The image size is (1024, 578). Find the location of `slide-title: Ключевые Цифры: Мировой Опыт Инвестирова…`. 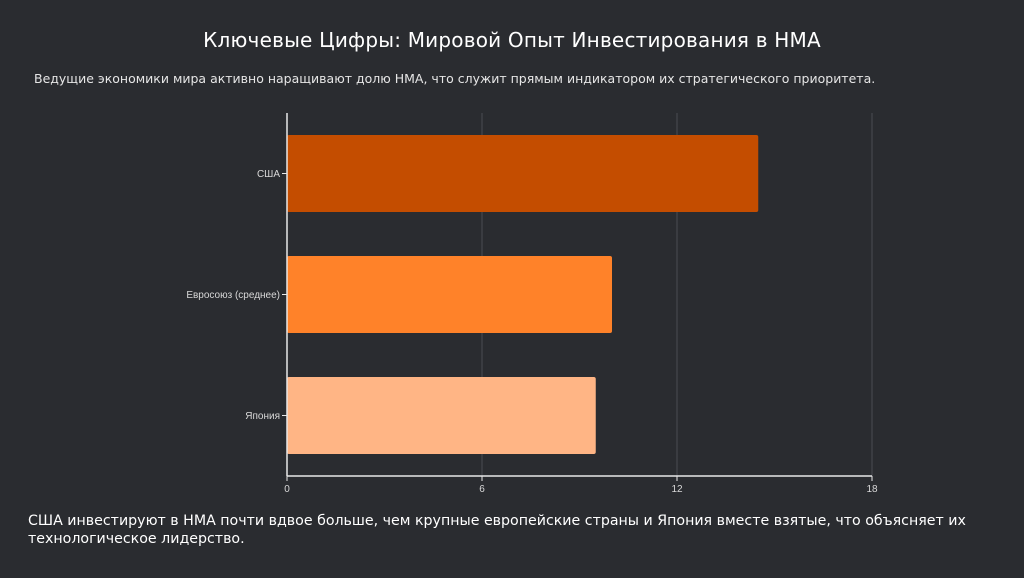

slide-title: Ключевые Цифры: Мировой Опыт Инвестирова… is located at coordinates (512, 40).